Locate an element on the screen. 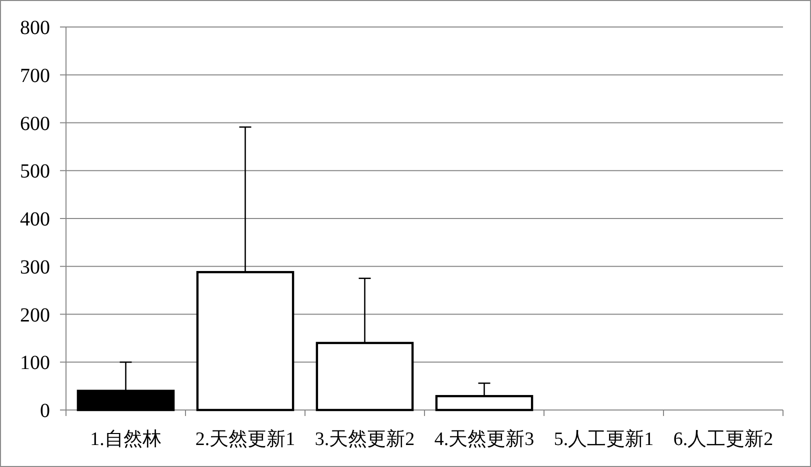 The height and width of the screenshot is (467, 811). x-tick-label: 1.自然林 is located at coordinates (126, 439).